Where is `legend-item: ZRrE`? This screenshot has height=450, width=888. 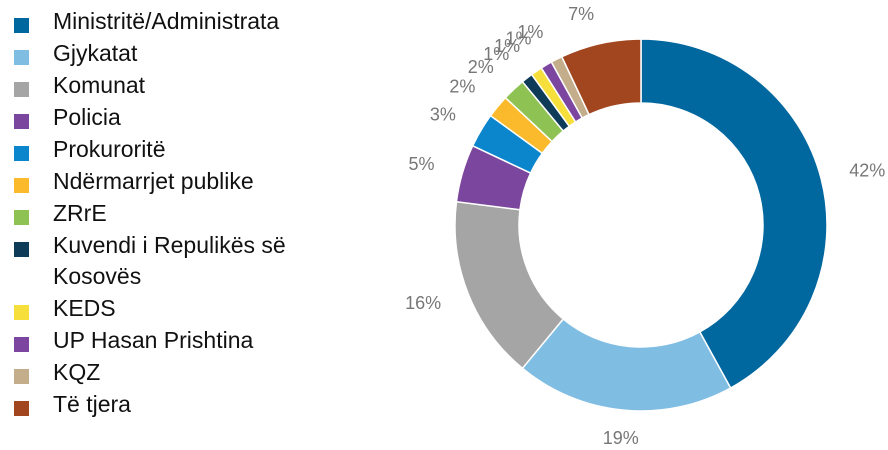
legend-item: ZRrE is located at coordinates (170, 213).